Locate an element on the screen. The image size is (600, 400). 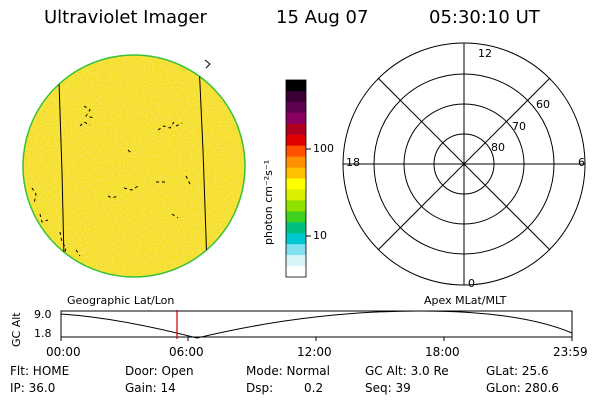
status-door: Door: Open is located at coordinates (159, 371).